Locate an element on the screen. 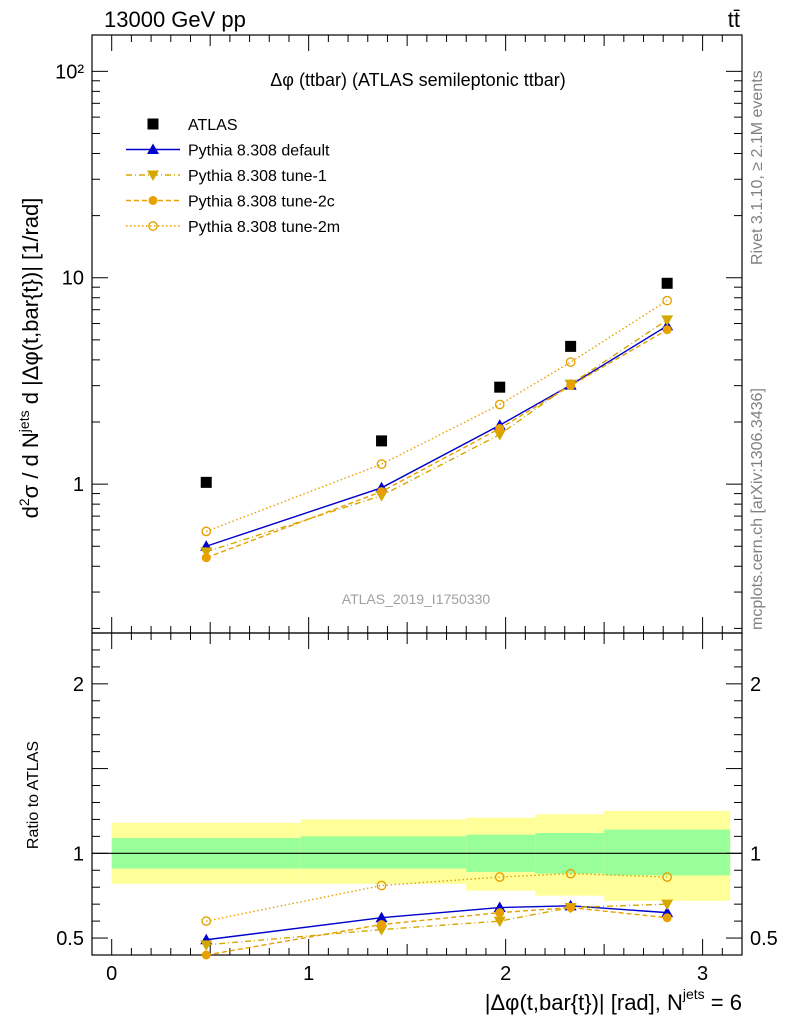 The image size is (786, 1024). ratio-series-layer is located at coordinates (437, 914).